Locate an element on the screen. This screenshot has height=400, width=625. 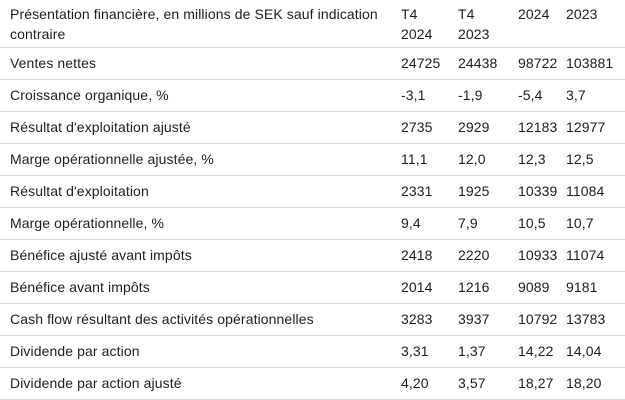
column-header-t4-2023: T4 2023 is located at coordinates (488, 24).